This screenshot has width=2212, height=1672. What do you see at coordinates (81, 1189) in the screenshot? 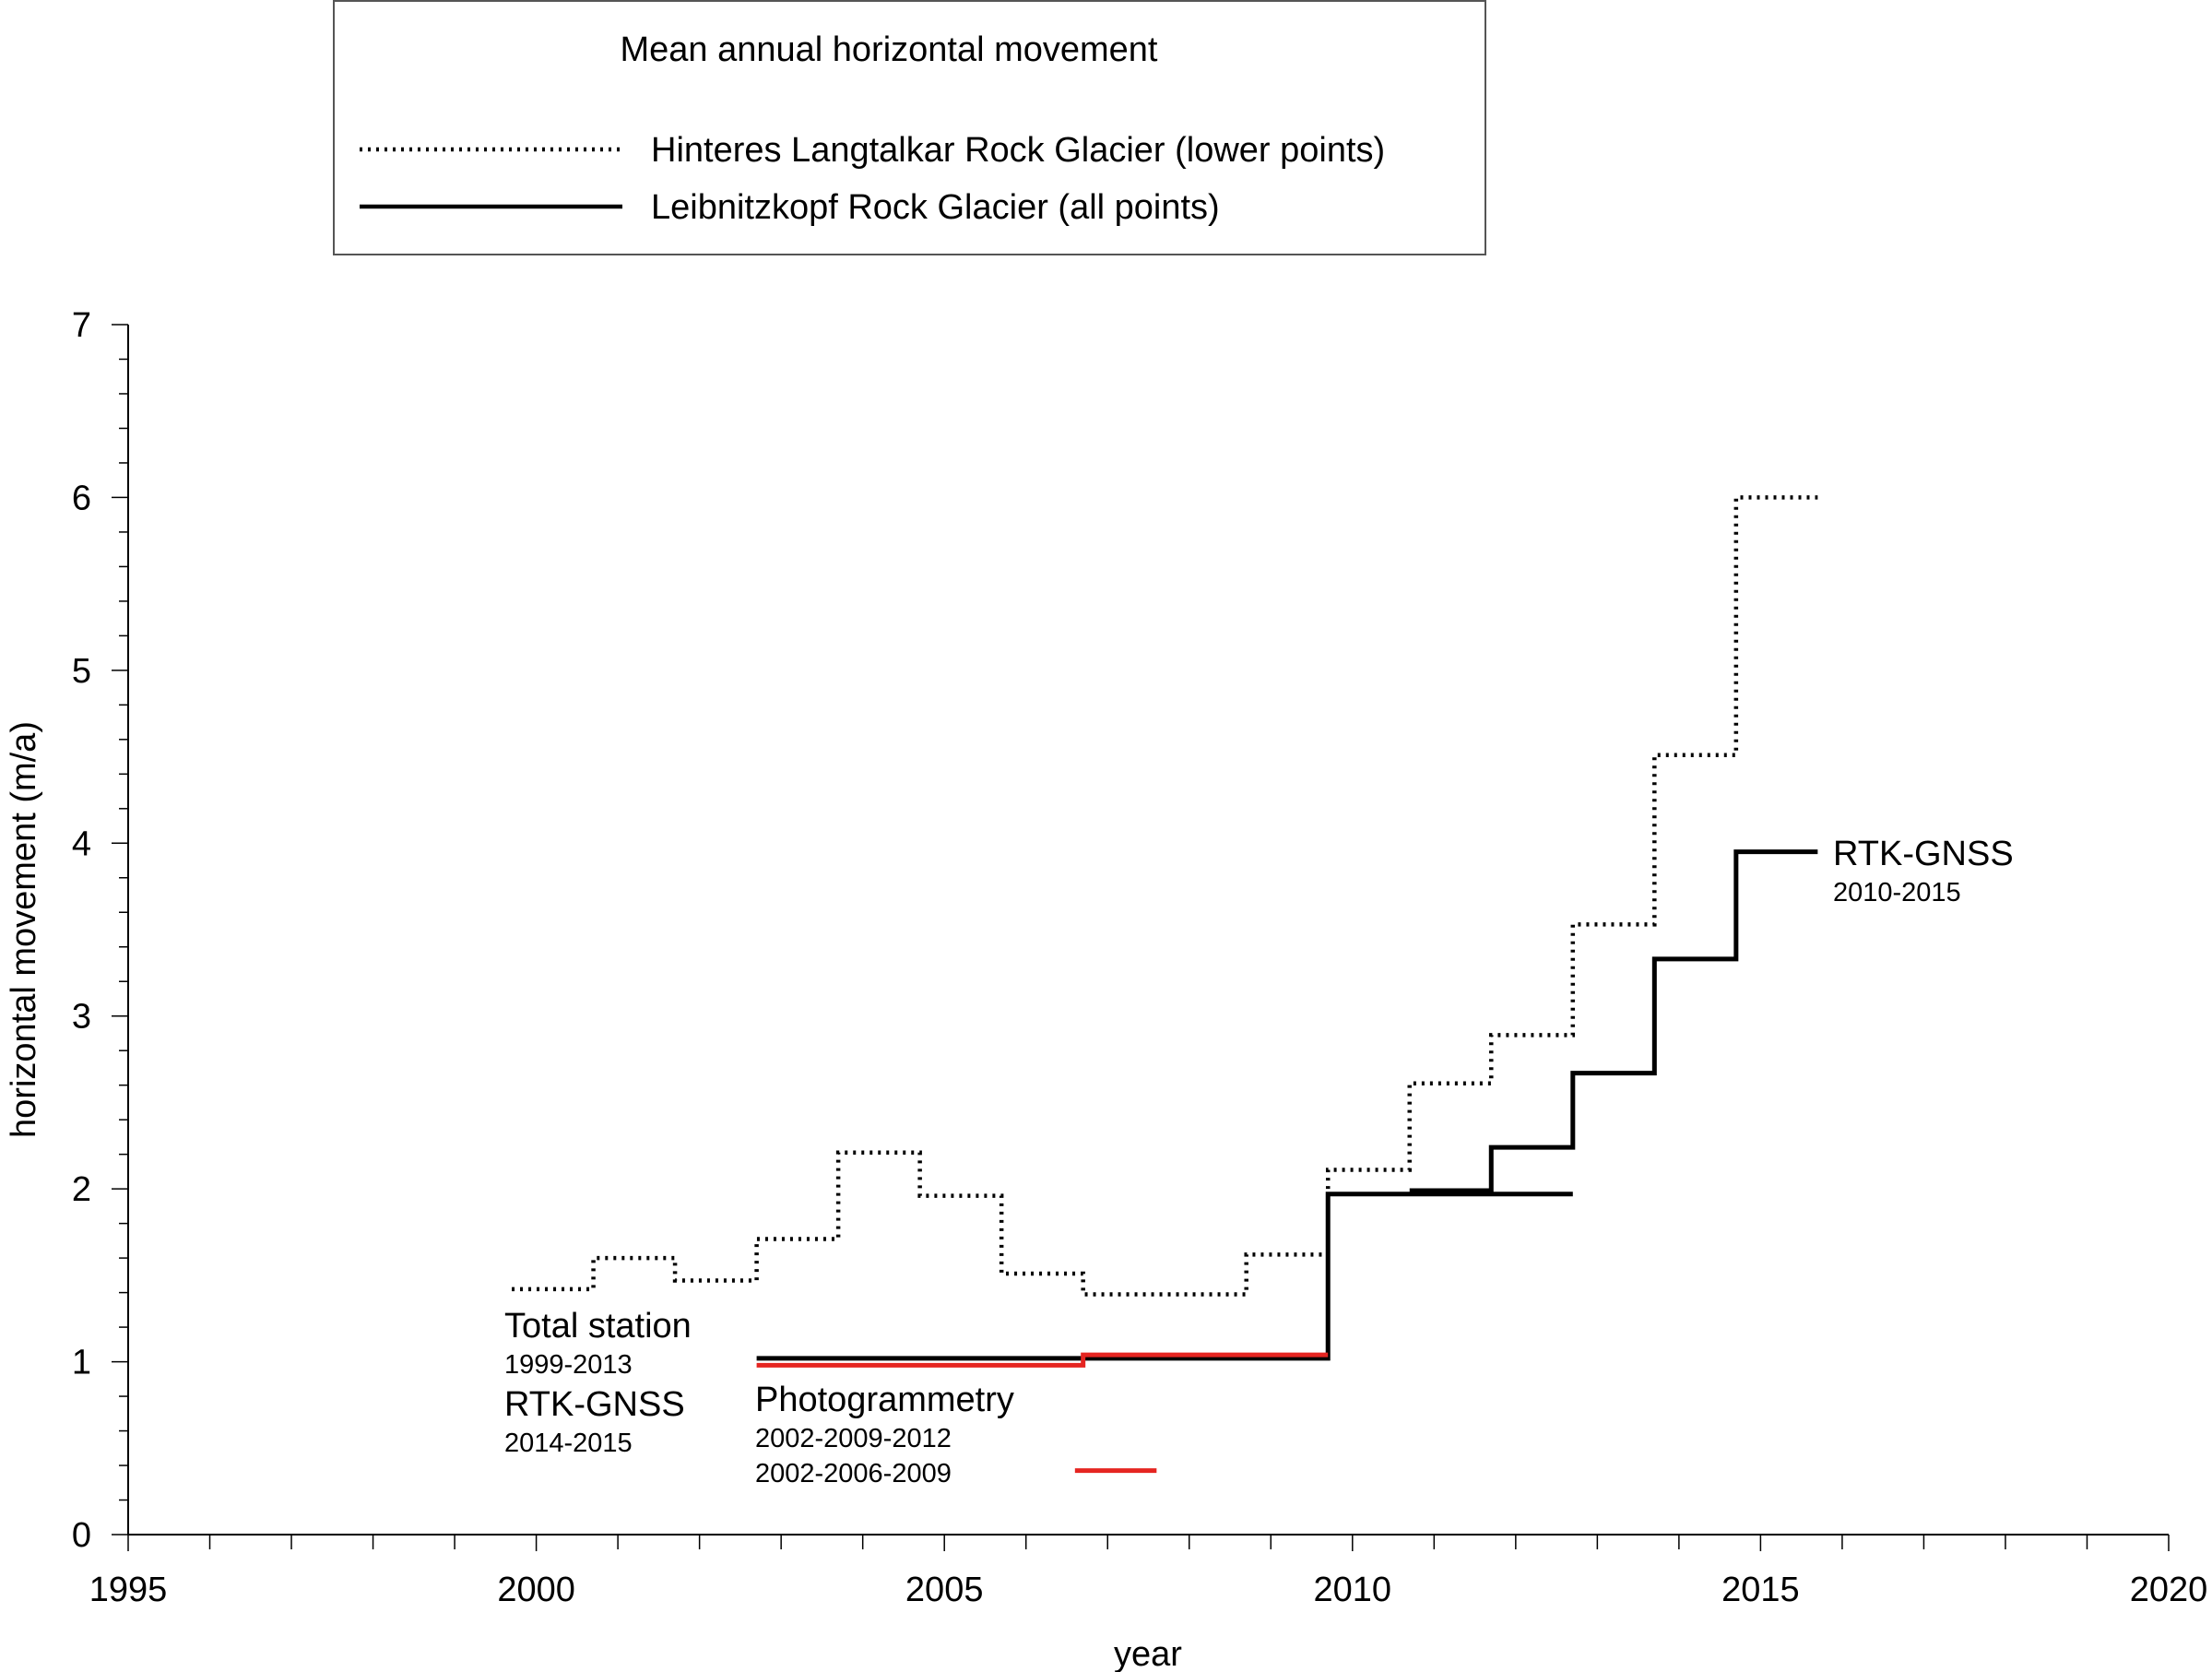
I see `y-tick-label: 2` at bounding box center [81, 1189].